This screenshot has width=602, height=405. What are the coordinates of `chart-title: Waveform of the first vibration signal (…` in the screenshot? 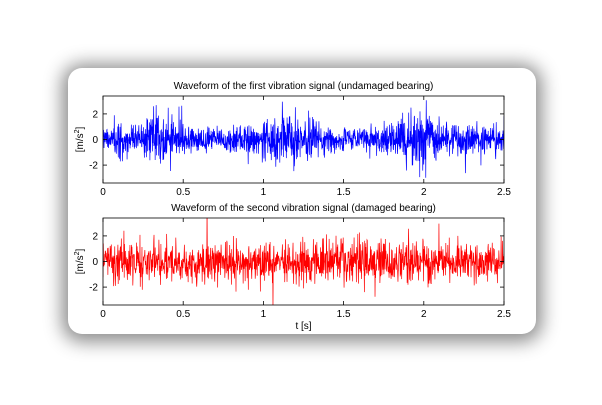 It's located at (304, 86).